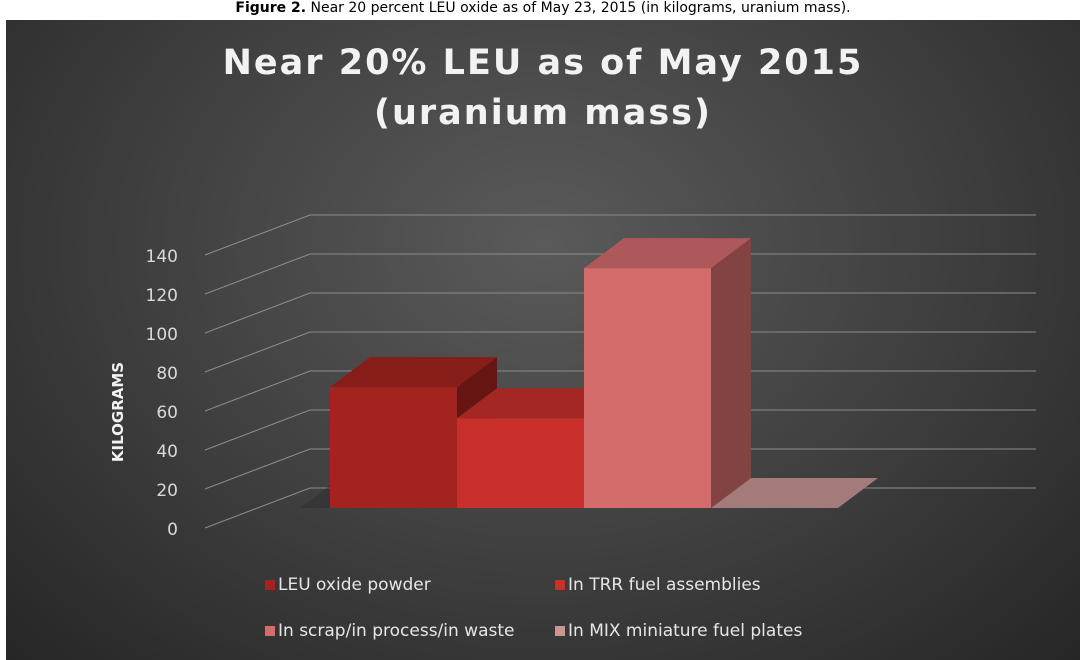  What do you see at coordinates (167, 374) in the screenshot?
I see `y-tick-label: 80` at bounding box center [167, 374].